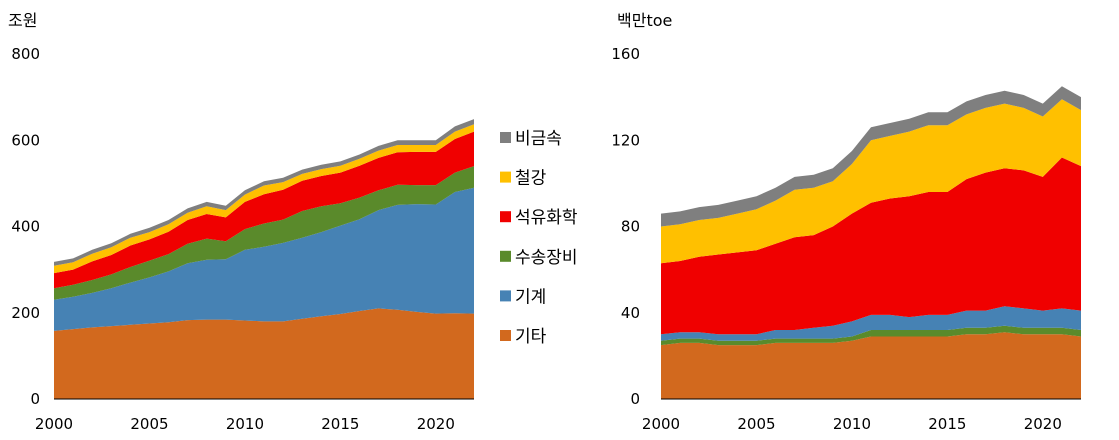 The image size is (1119, 440). I want to click on y-tick-labels: 0 40 80 120 160, so click(625, 226).